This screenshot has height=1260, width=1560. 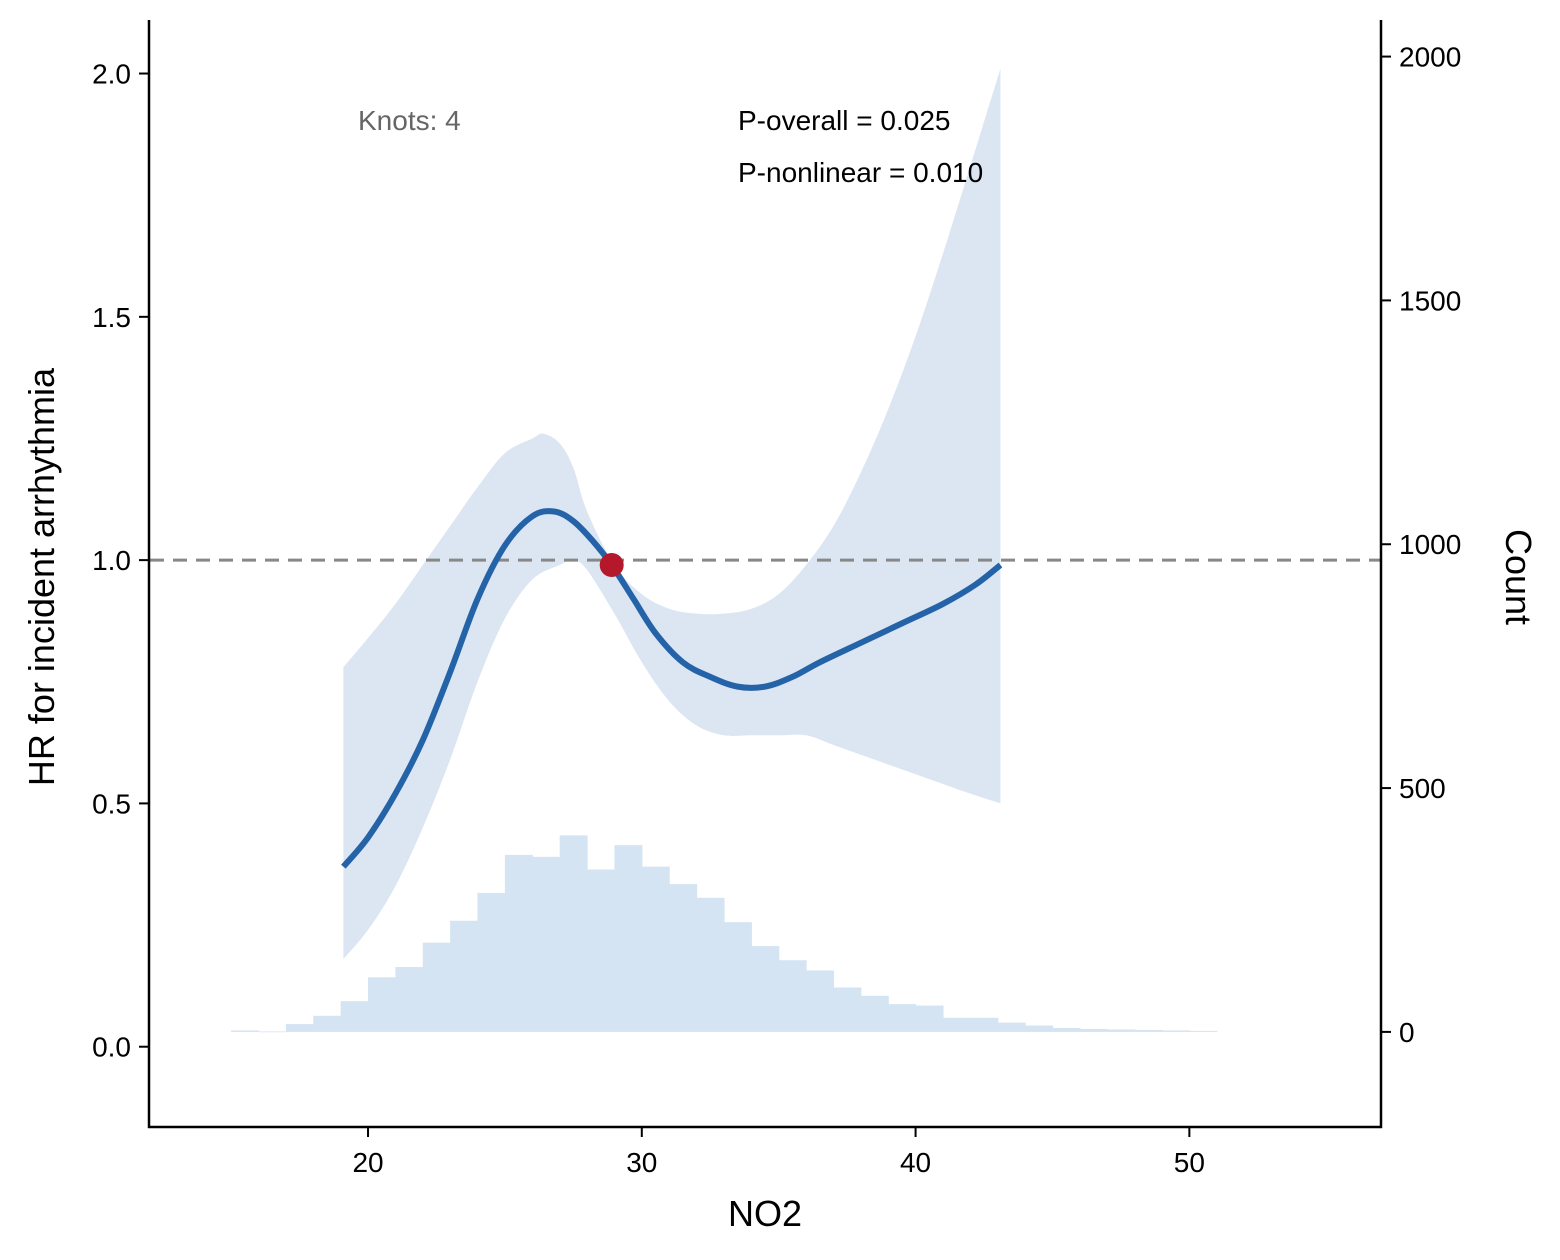 What do you see at coordinates (641, 1162) in the screenshot?
I see `x-tick-label: 30` at bounding box center [641, 1162].